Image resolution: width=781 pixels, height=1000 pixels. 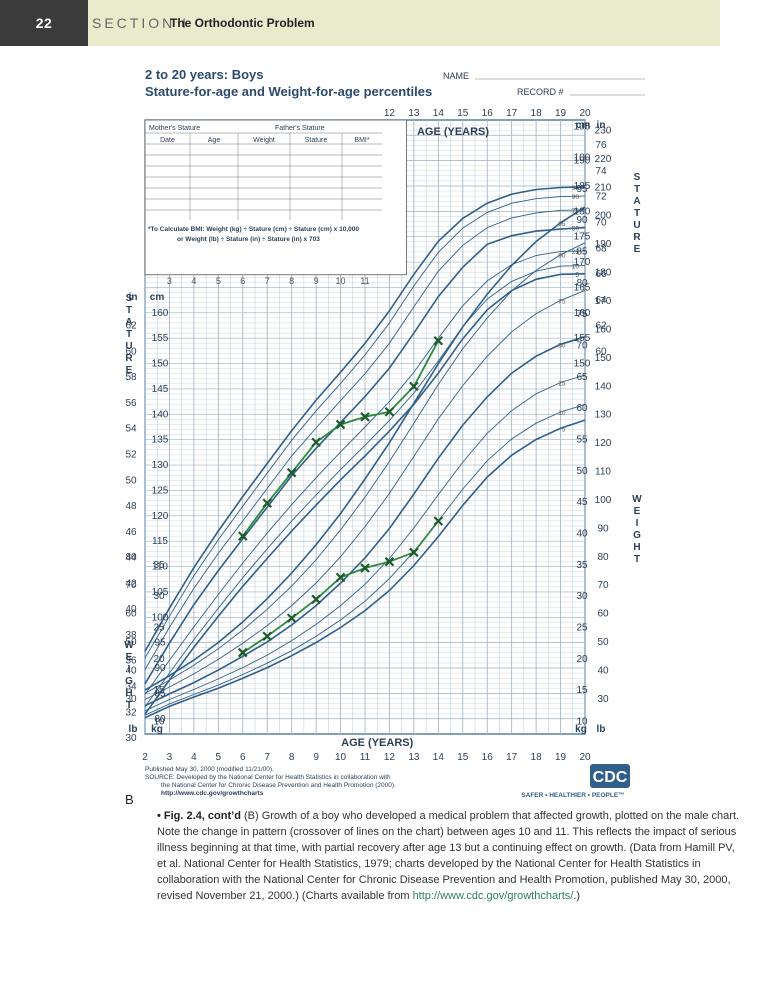 I want to click on left-cm-tick: 115, so click(x=160, y=541).